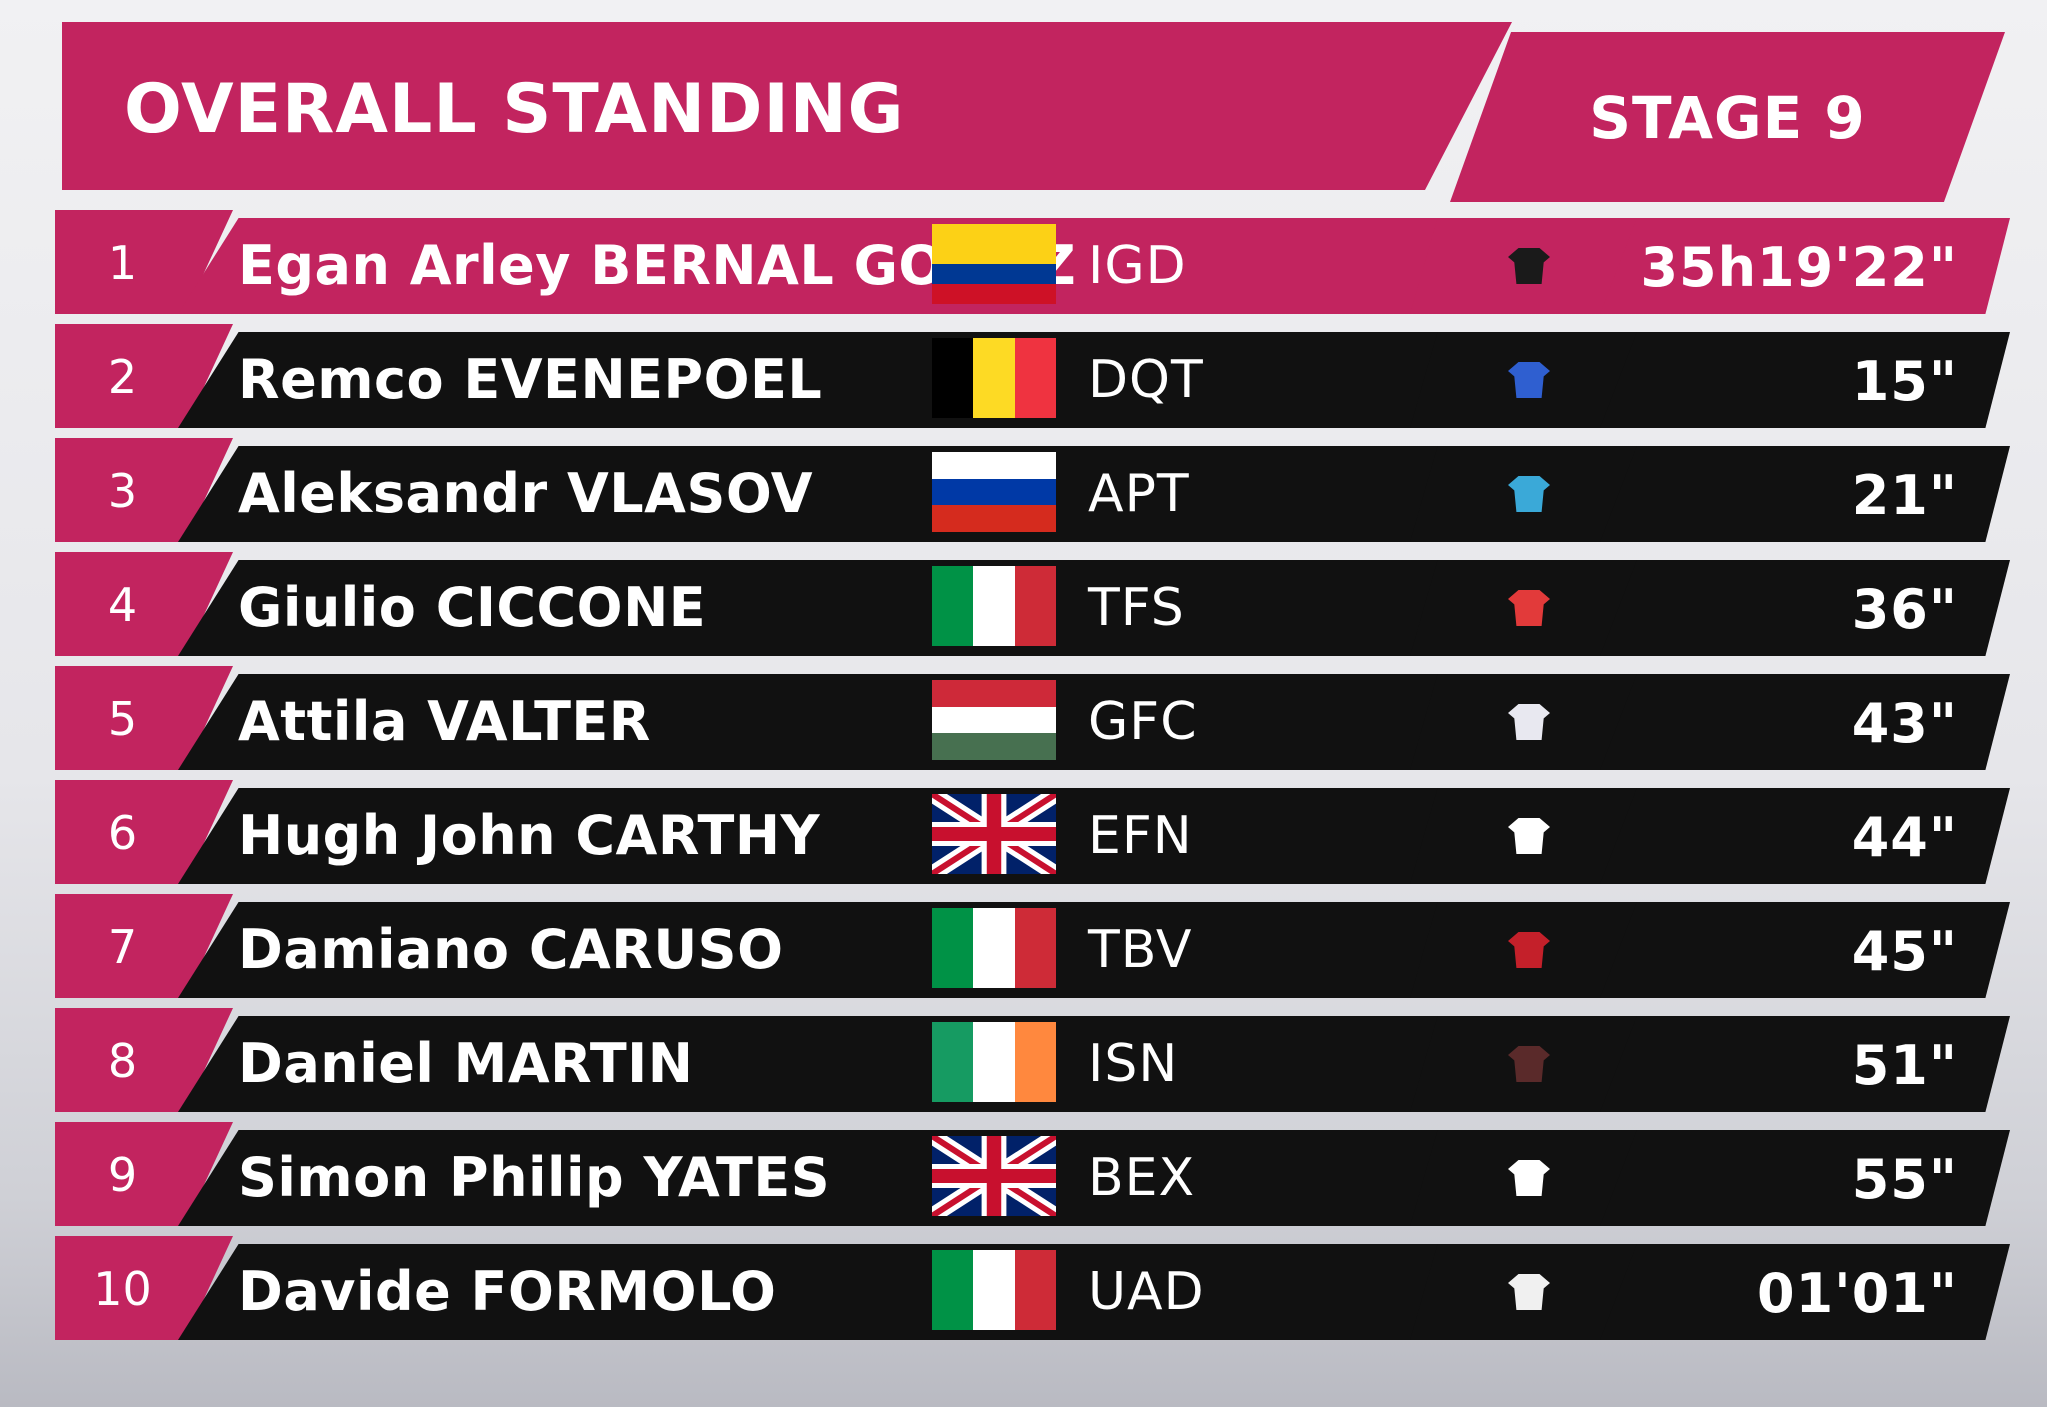 This screenshot has height=1407, width=2047. Describe the element at coordinates (809, 950) in the screenshot. I see `rider-bar: Damiano CARUSO` at that location.